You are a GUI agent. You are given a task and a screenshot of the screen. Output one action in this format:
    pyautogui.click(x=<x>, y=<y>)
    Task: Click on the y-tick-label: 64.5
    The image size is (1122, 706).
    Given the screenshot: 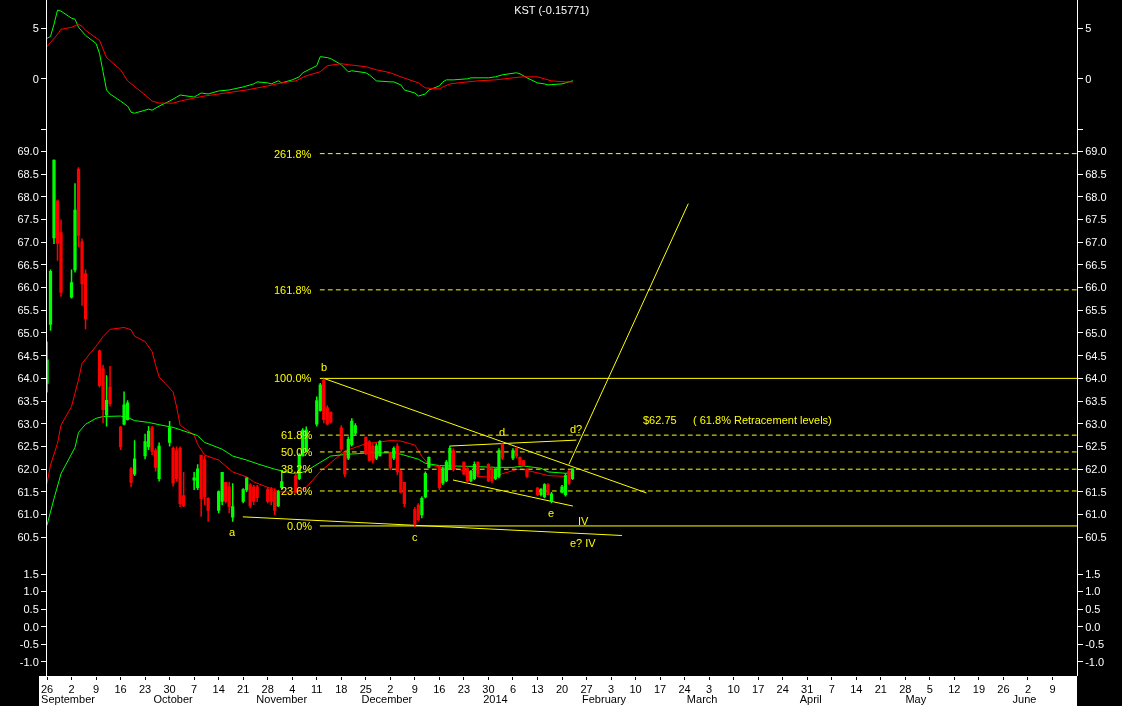 What is the action you would take?
    pyautogui.click(x=28, y=355)
    